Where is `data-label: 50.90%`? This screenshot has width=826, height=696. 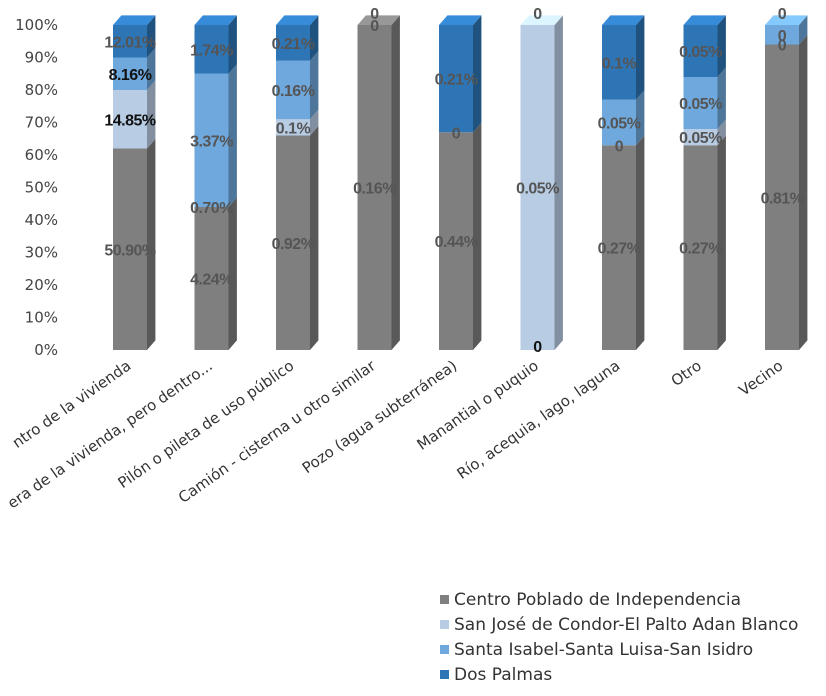
data-label: 50.90% is located at coordinates (130, 250).